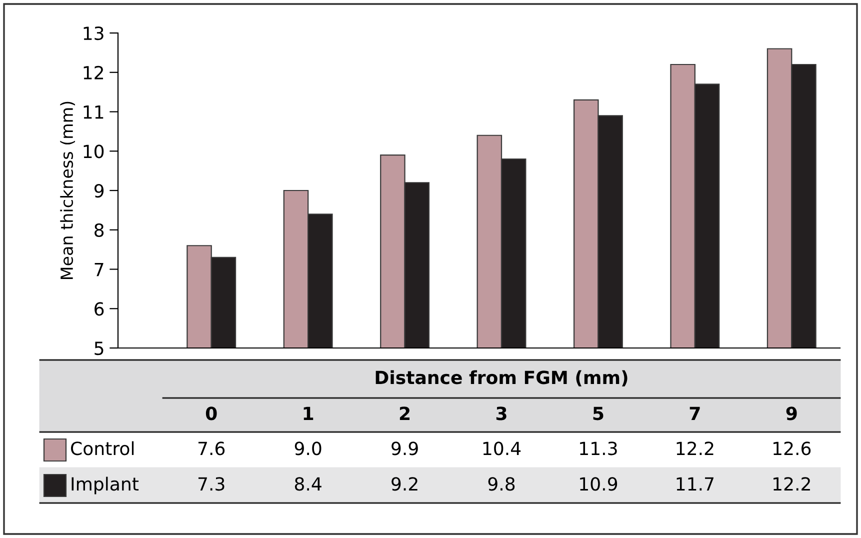  I want to click on y-tick-label: 5, so click(99, 349).